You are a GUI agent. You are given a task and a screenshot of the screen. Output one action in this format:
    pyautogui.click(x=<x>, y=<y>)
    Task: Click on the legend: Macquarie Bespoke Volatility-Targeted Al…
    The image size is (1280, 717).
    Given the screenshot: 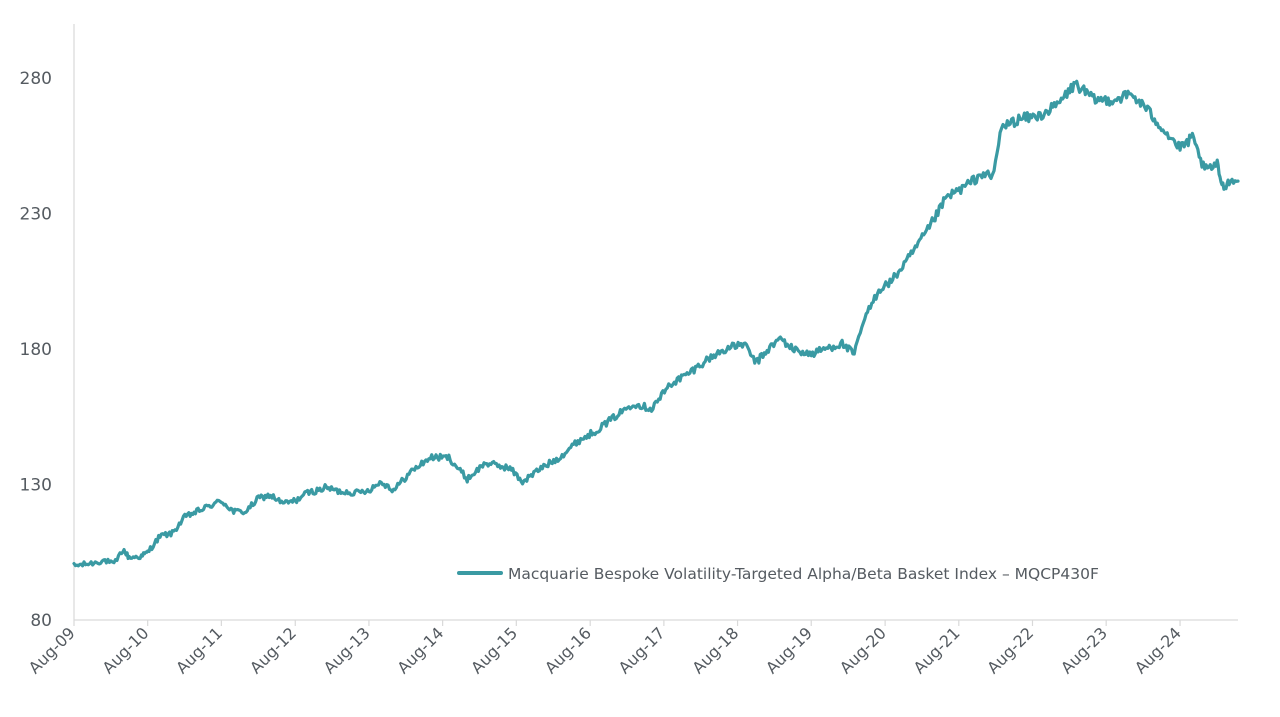 What is the action you would take?
    pyautogui.click(x=778, y=574)
    